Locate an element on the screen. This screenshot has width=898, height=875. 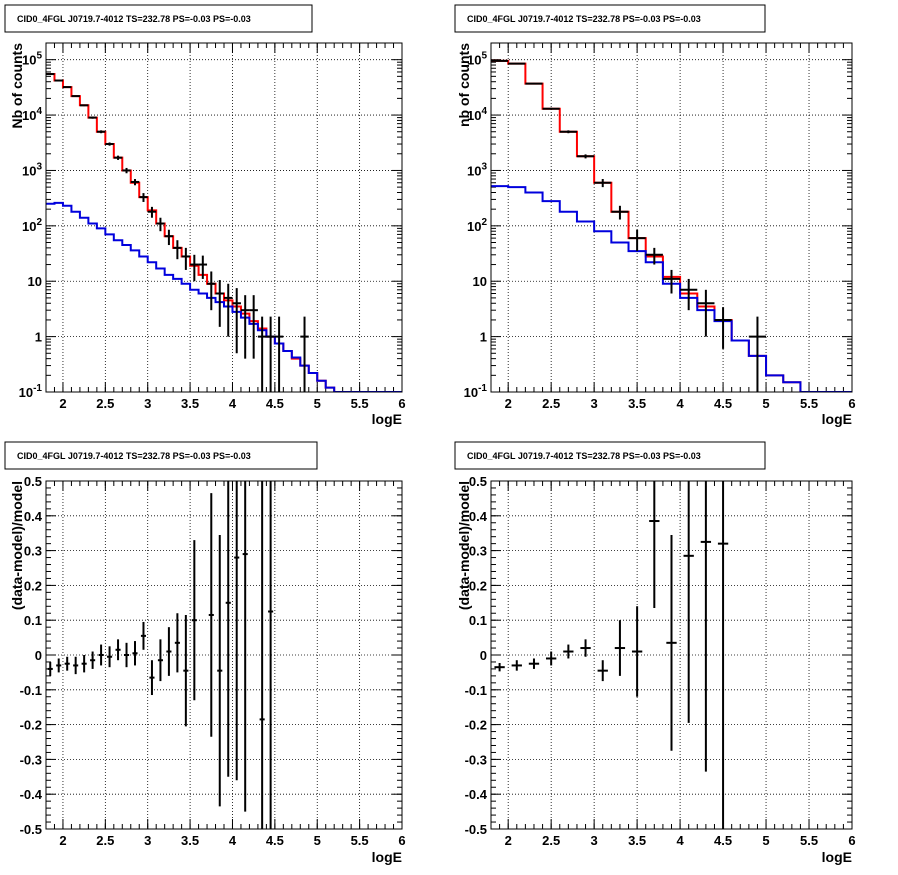
plot-data is located at coordinates (224, 232).